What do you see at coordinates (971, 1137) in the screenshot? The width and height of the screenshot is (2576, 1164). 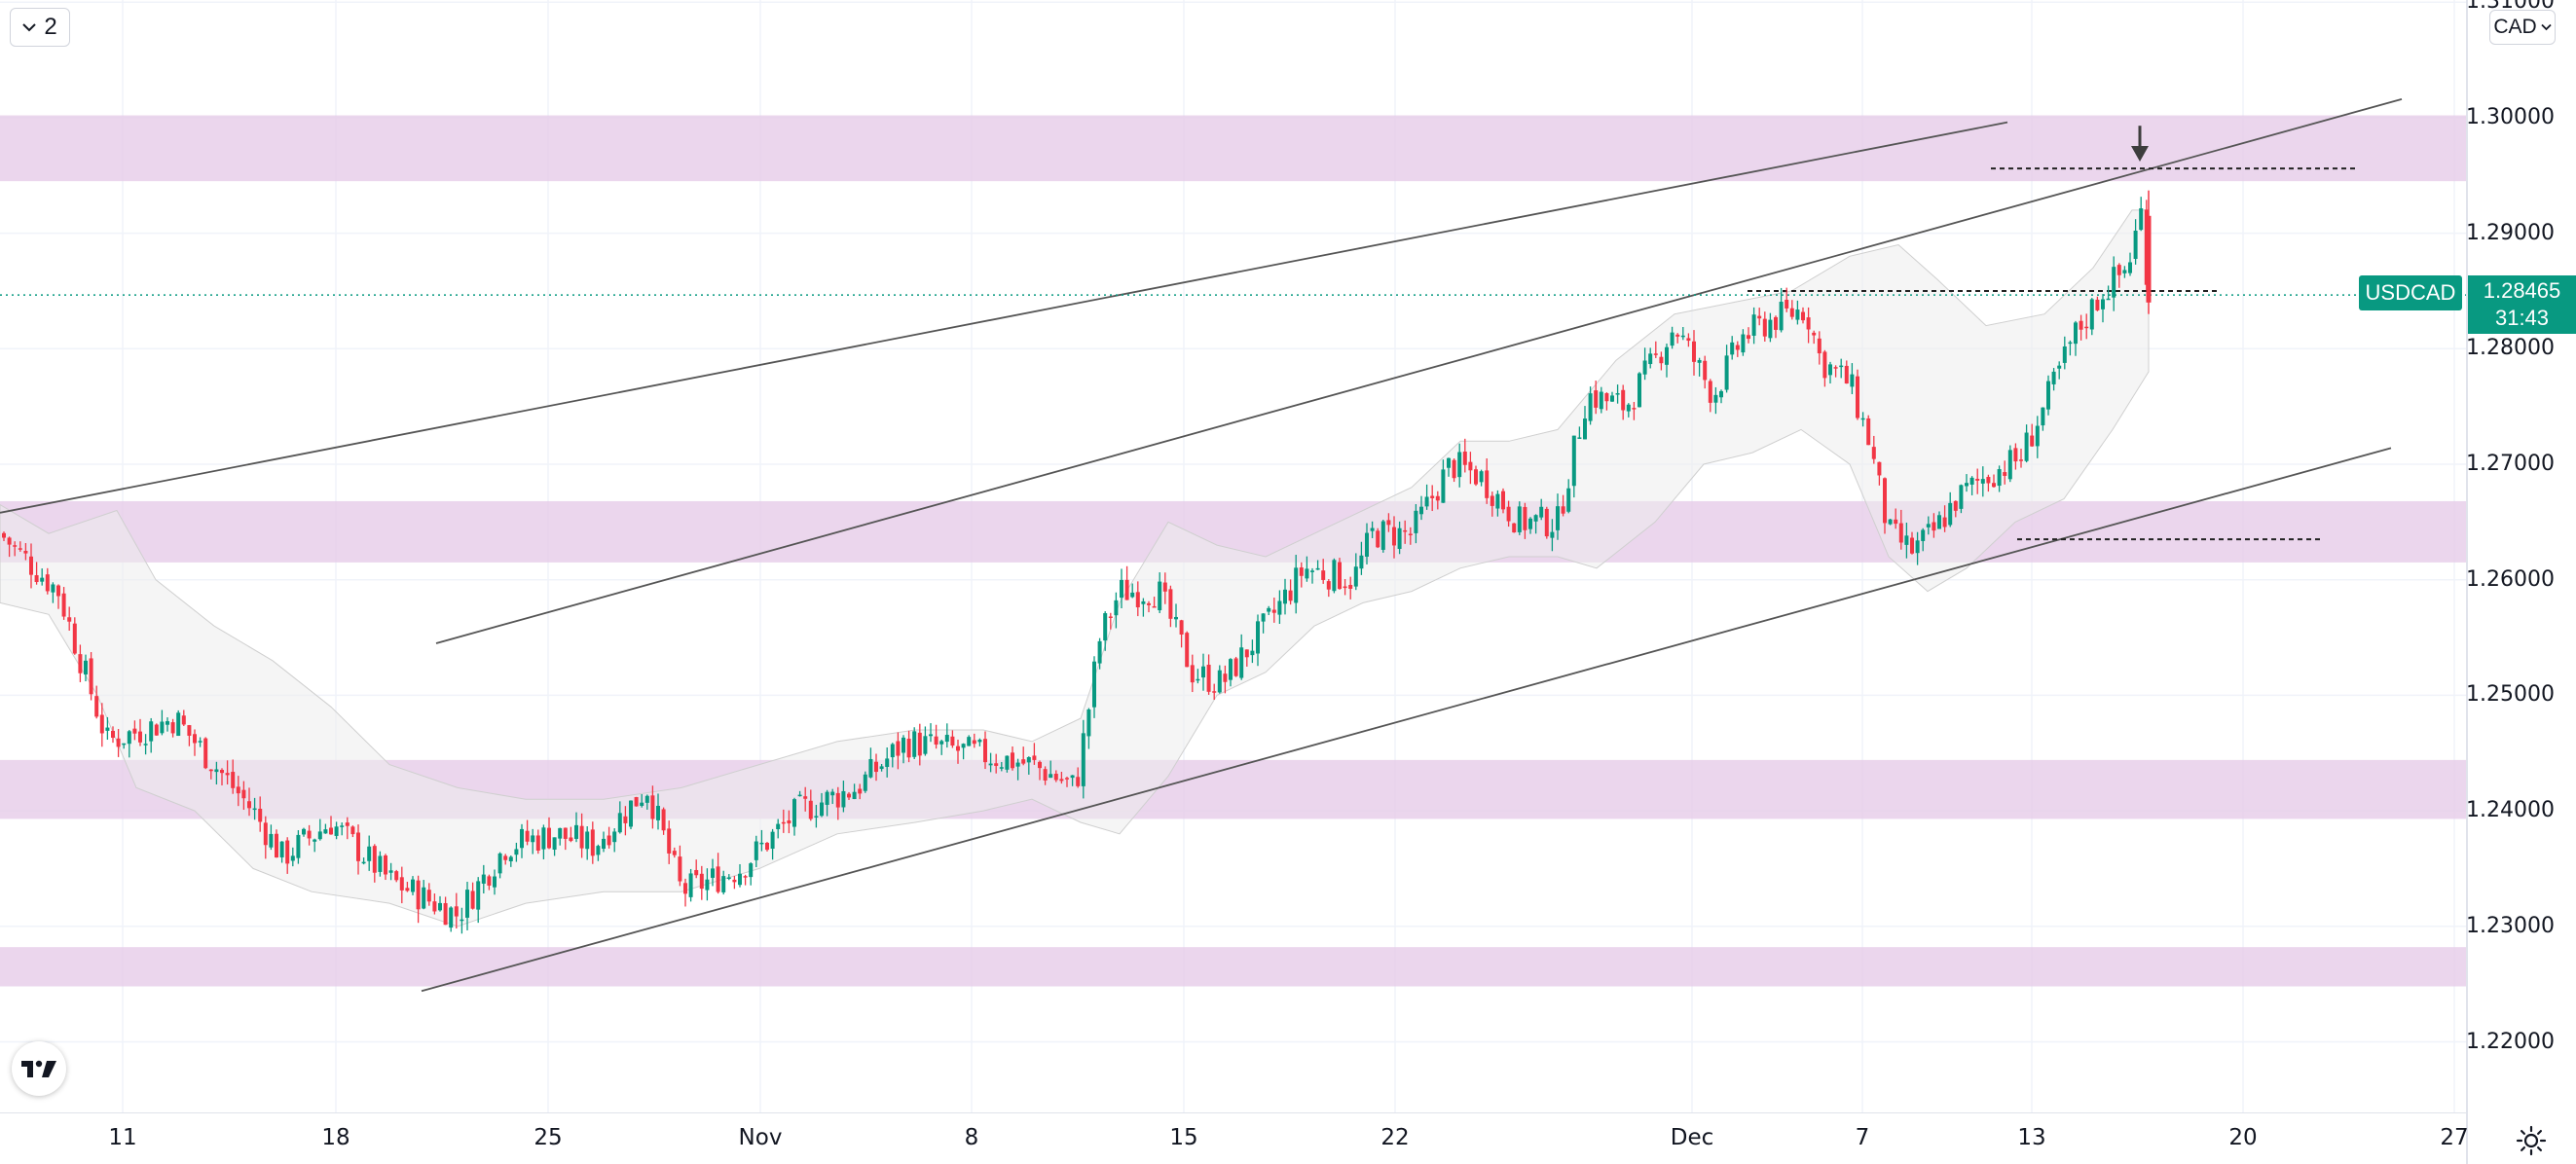 I see `time-tick-label: 8` at bounding box center [971, 1137].